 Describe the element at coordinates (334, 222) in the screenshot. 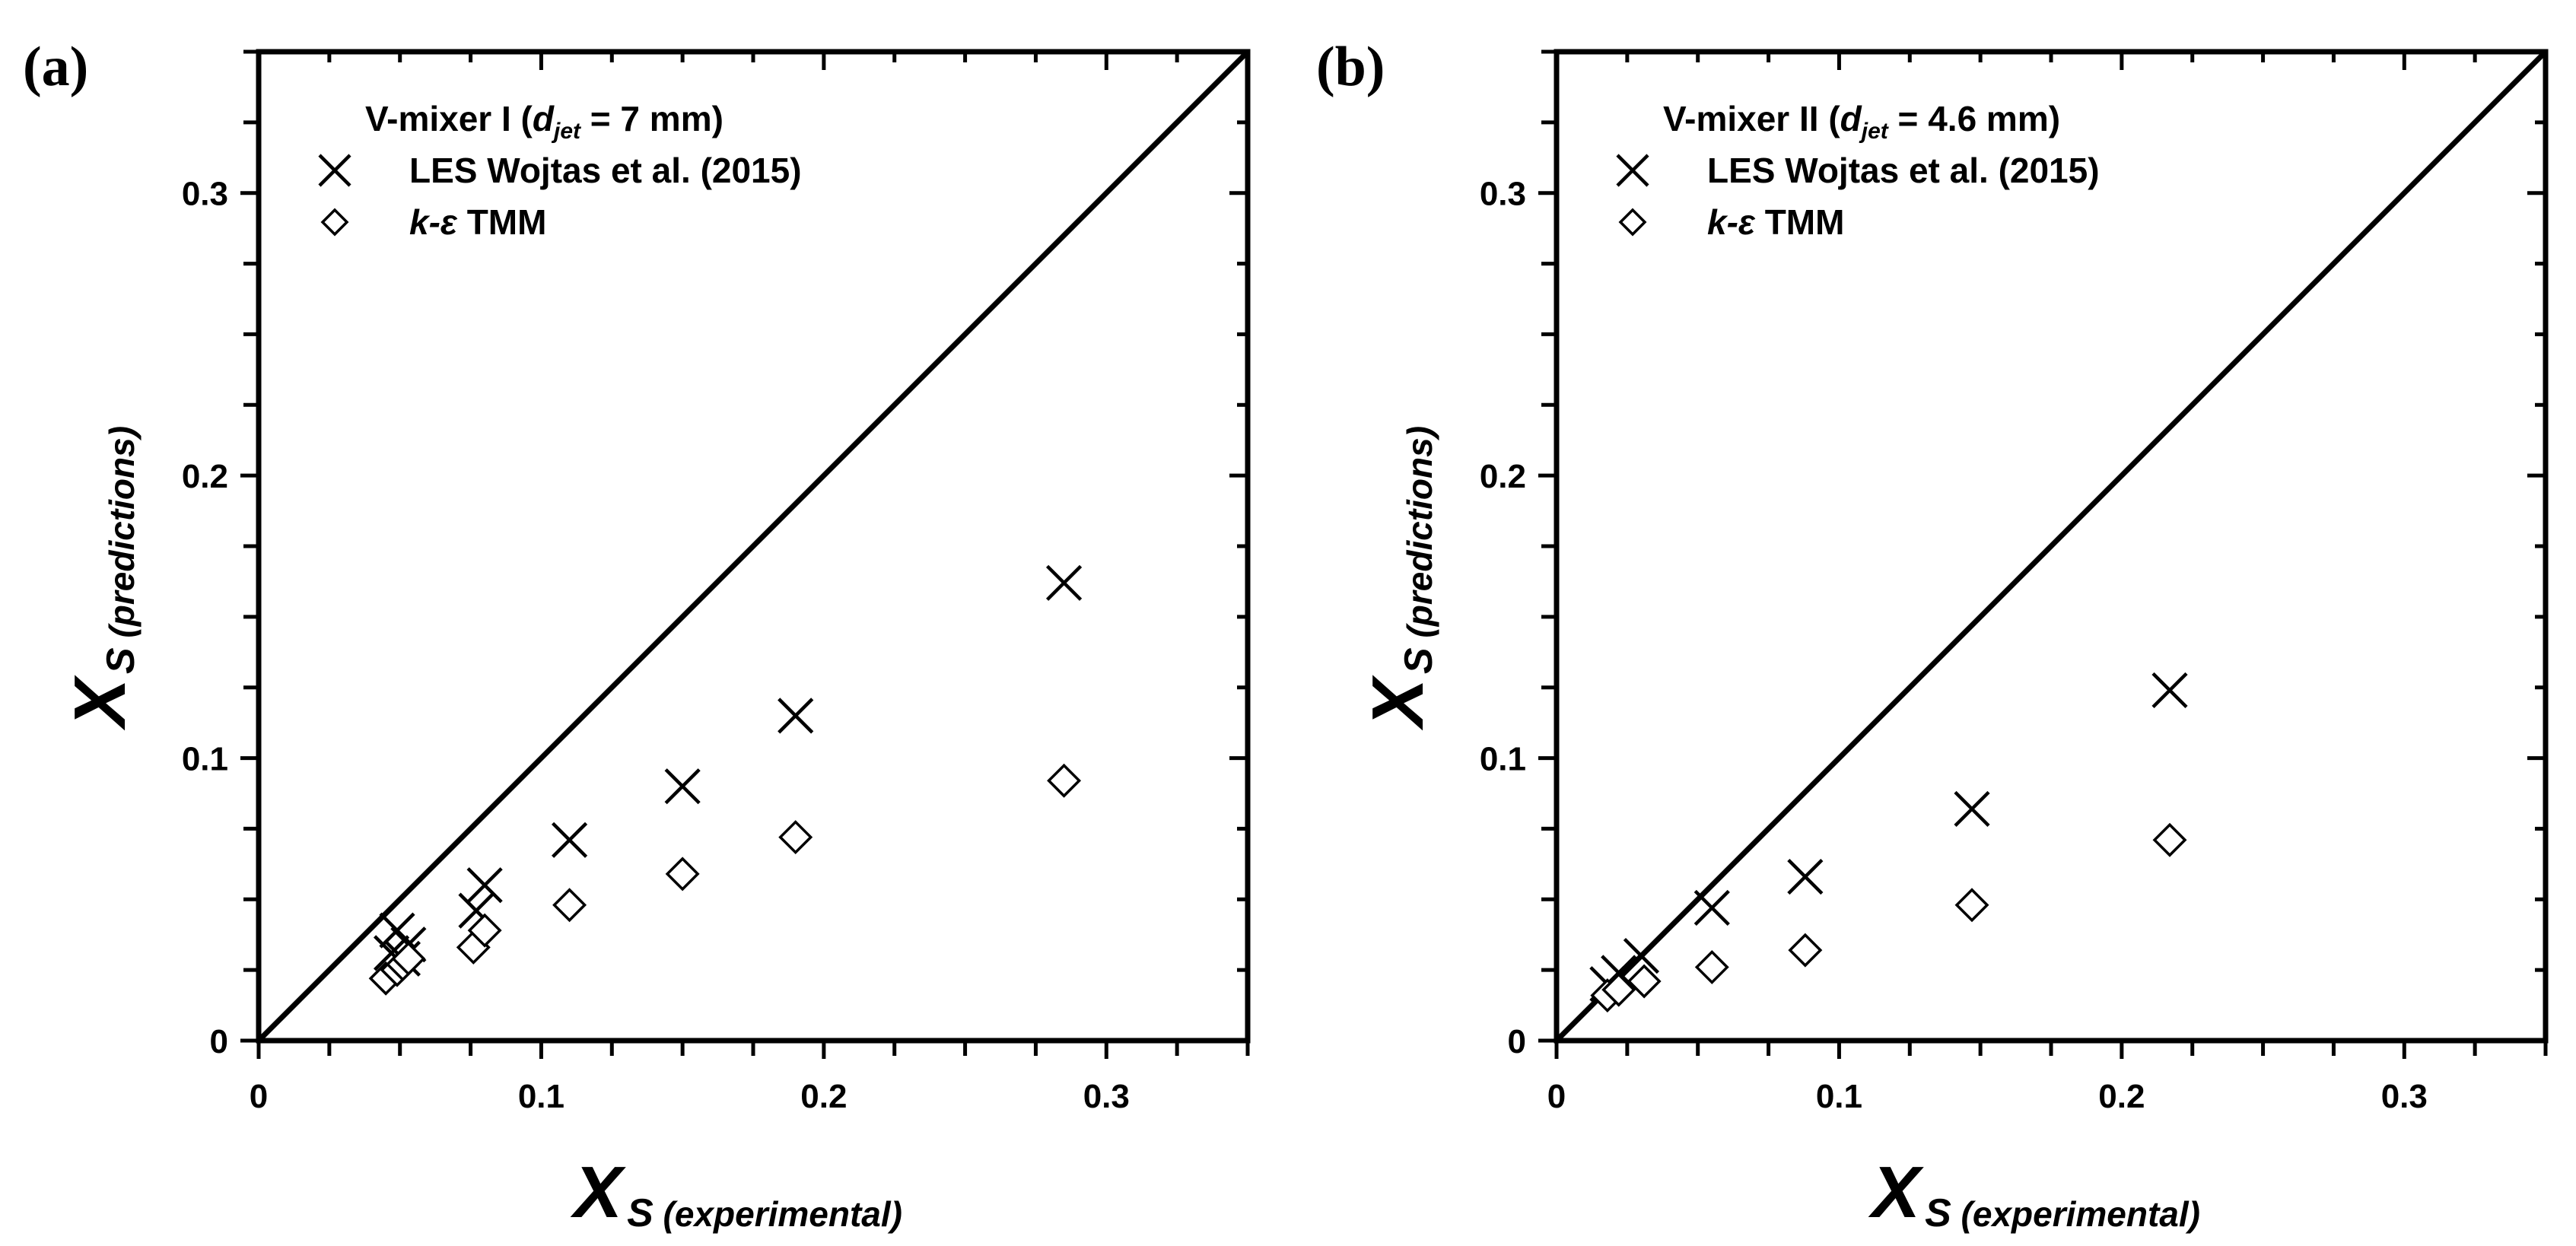

I see `panel-a-legend-diamond-marker` at that location.